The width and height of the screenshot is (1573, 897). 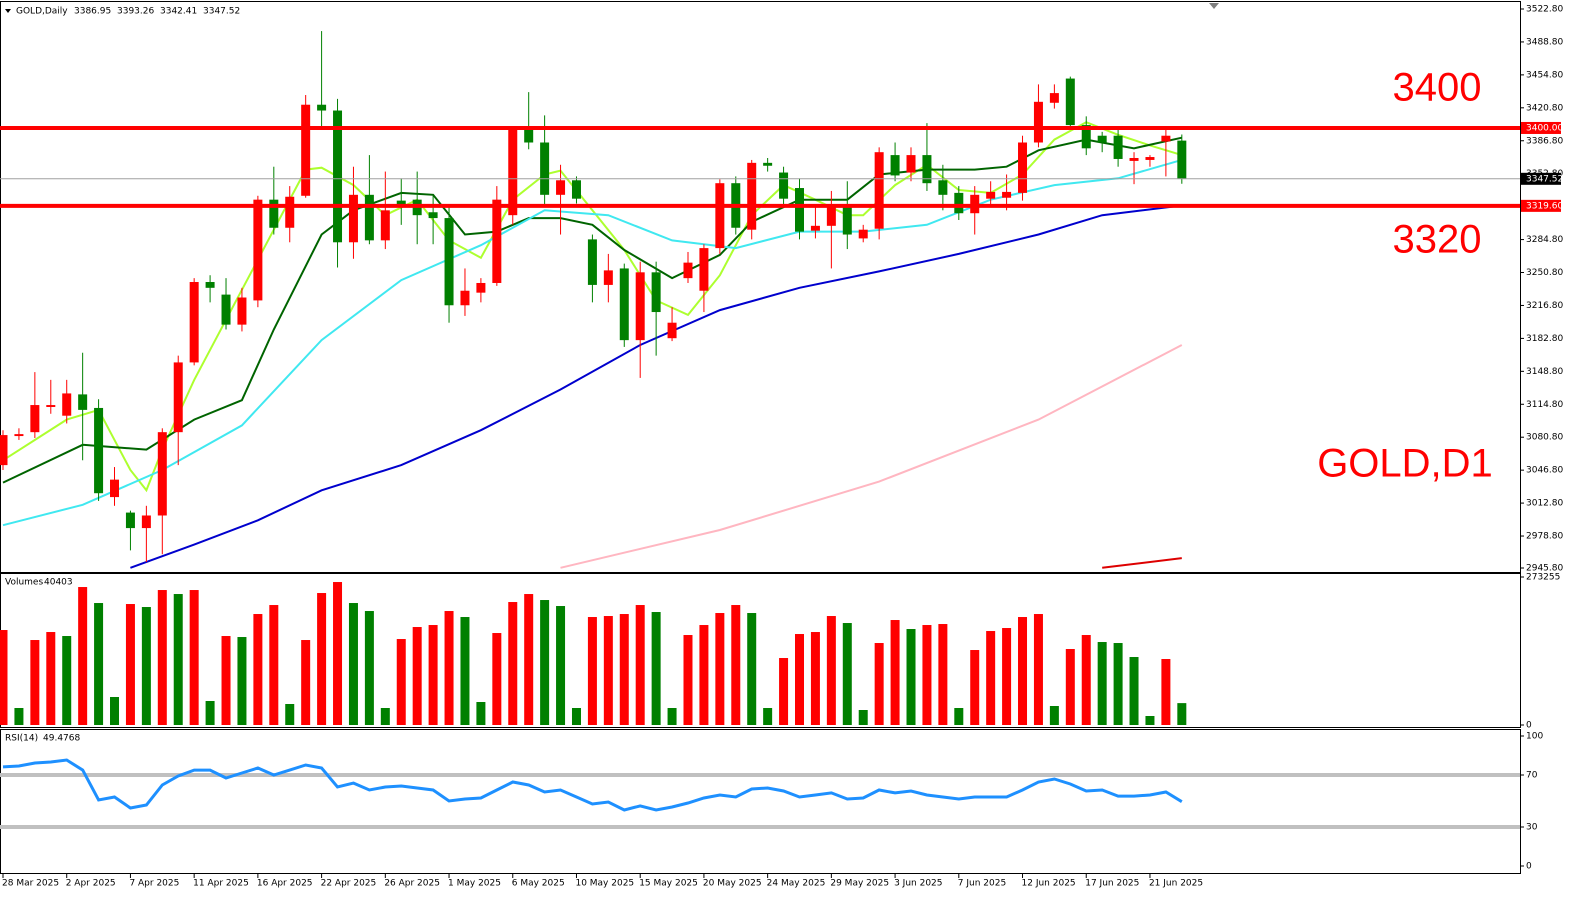 What do you see at coordinates (1532, 776) in the screenshot?
I see `y-tick-label: 70` at bounding box center [1532, 776].